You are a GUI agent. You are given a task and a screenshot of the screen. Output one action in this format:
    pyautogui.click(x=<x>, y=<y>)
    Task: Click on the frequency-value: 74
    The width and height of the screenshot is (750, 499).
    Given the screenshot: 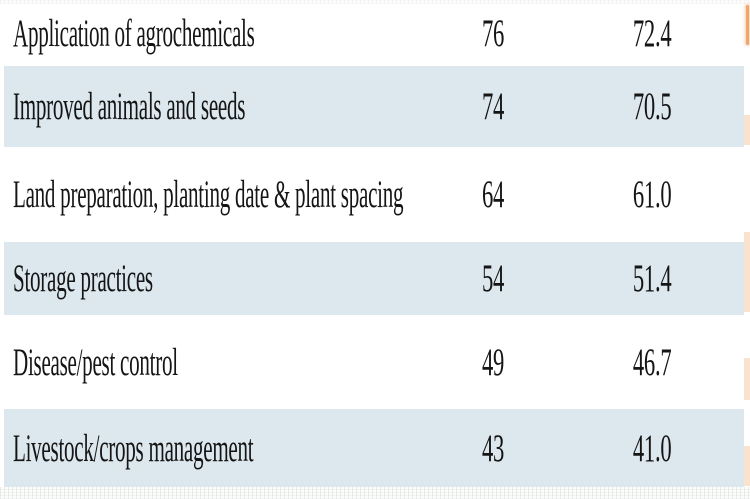 What is the action you would take?
    pyautogui.click(x=492, y=106)
    